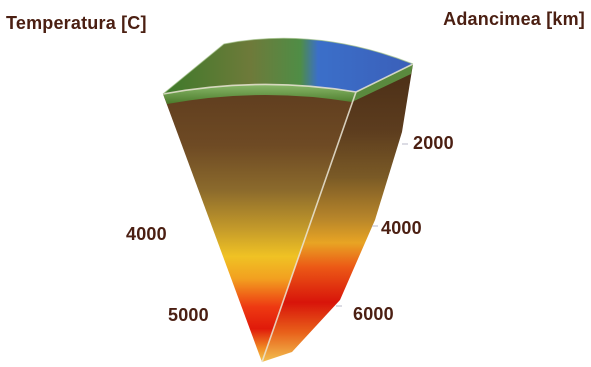 The width and height of the screenshot is (591, 367). What do you see at coordinates (433, 143) in the screenshot?
I see `depth-label-2000: 2000` at bounding box center [433, 143].